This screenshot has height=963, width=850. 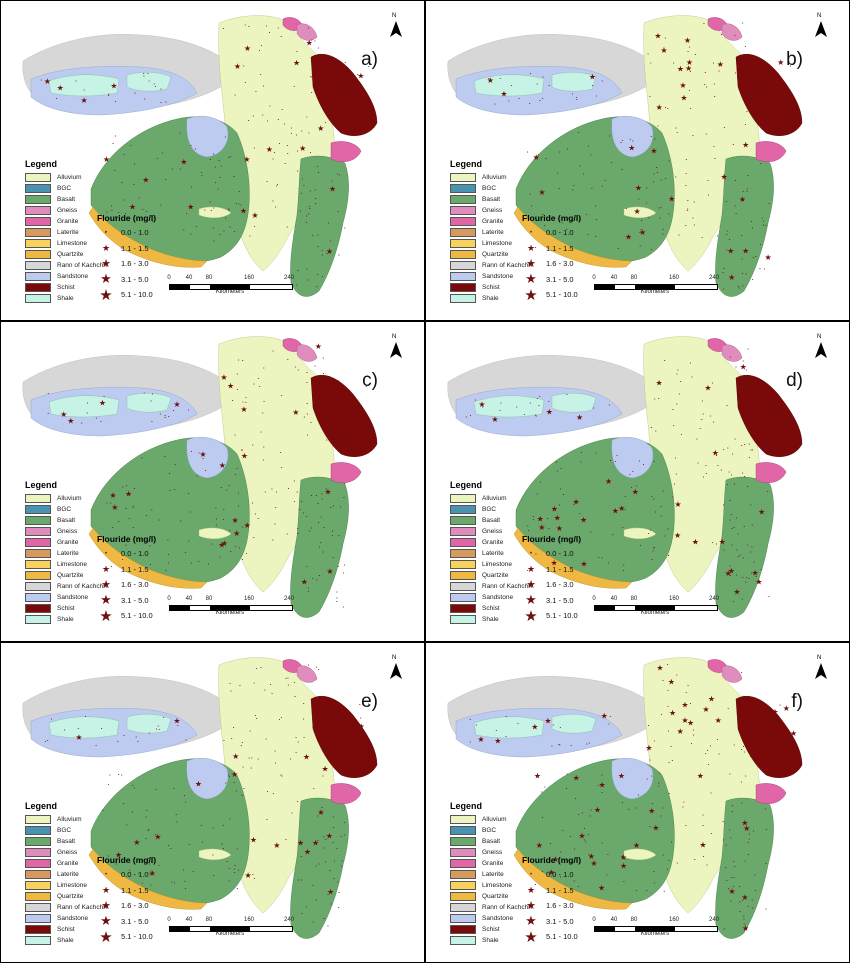 What do you see at coordinates (491, 520) in the screenshot?
I see `legend-label: Basalt` at bounding box center [491, 520].